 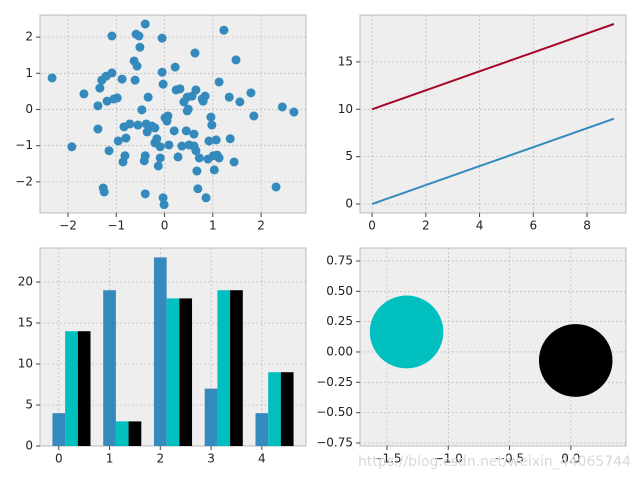 I want to click on y-tick-label: 0.50, so click(x=339, y=291).